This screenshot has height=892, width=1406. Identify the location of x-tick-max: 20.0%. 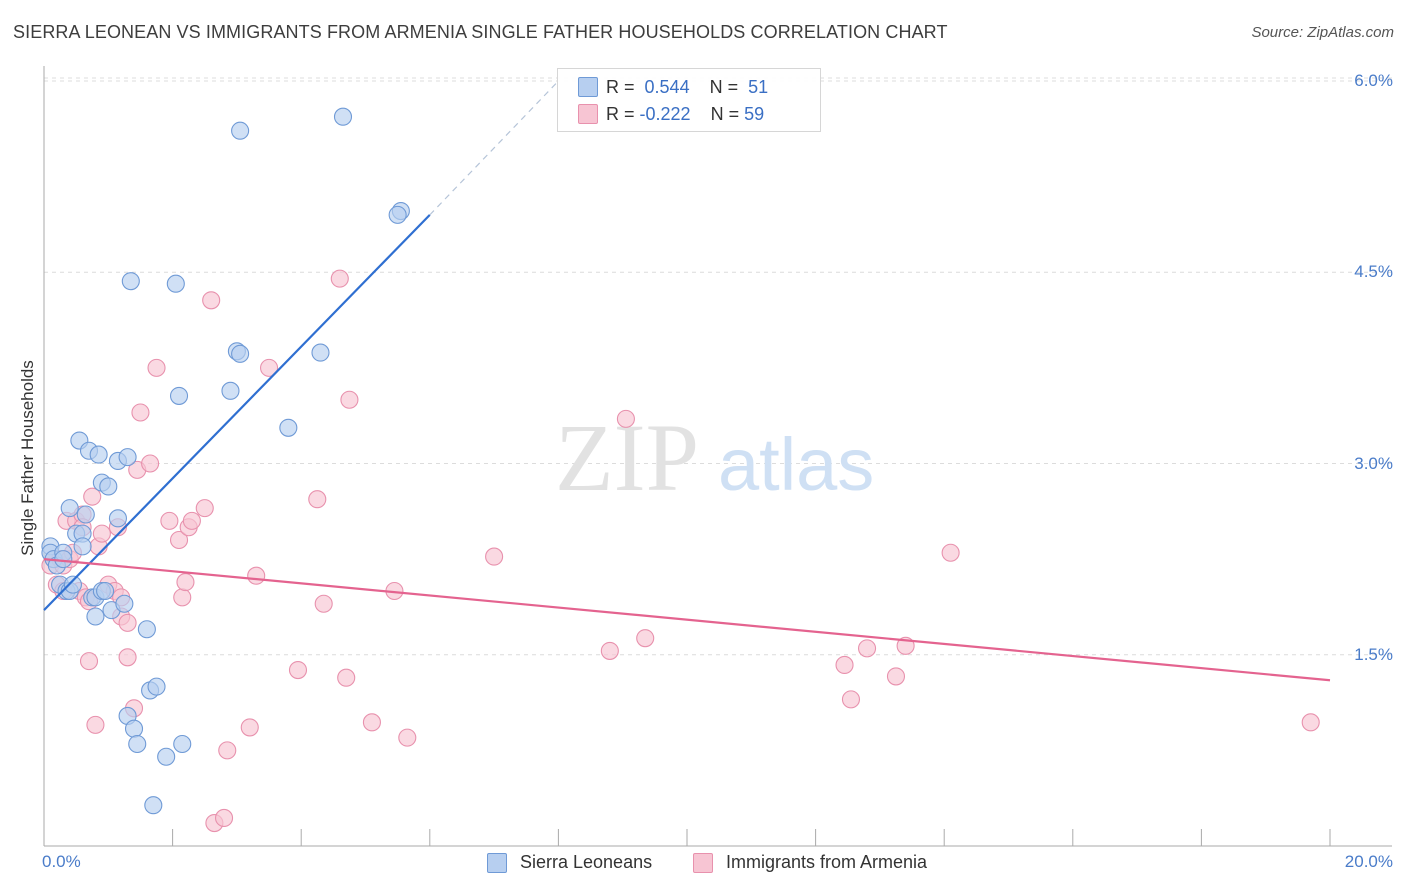
(1368, 861).